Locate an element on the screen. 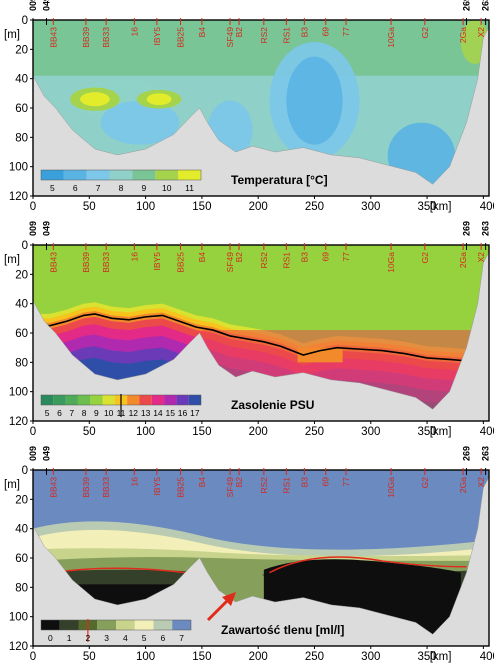 Image resolution: width=494 pixels, height=669 pixels. station-label: 049 is located at coordinates (47, 5).